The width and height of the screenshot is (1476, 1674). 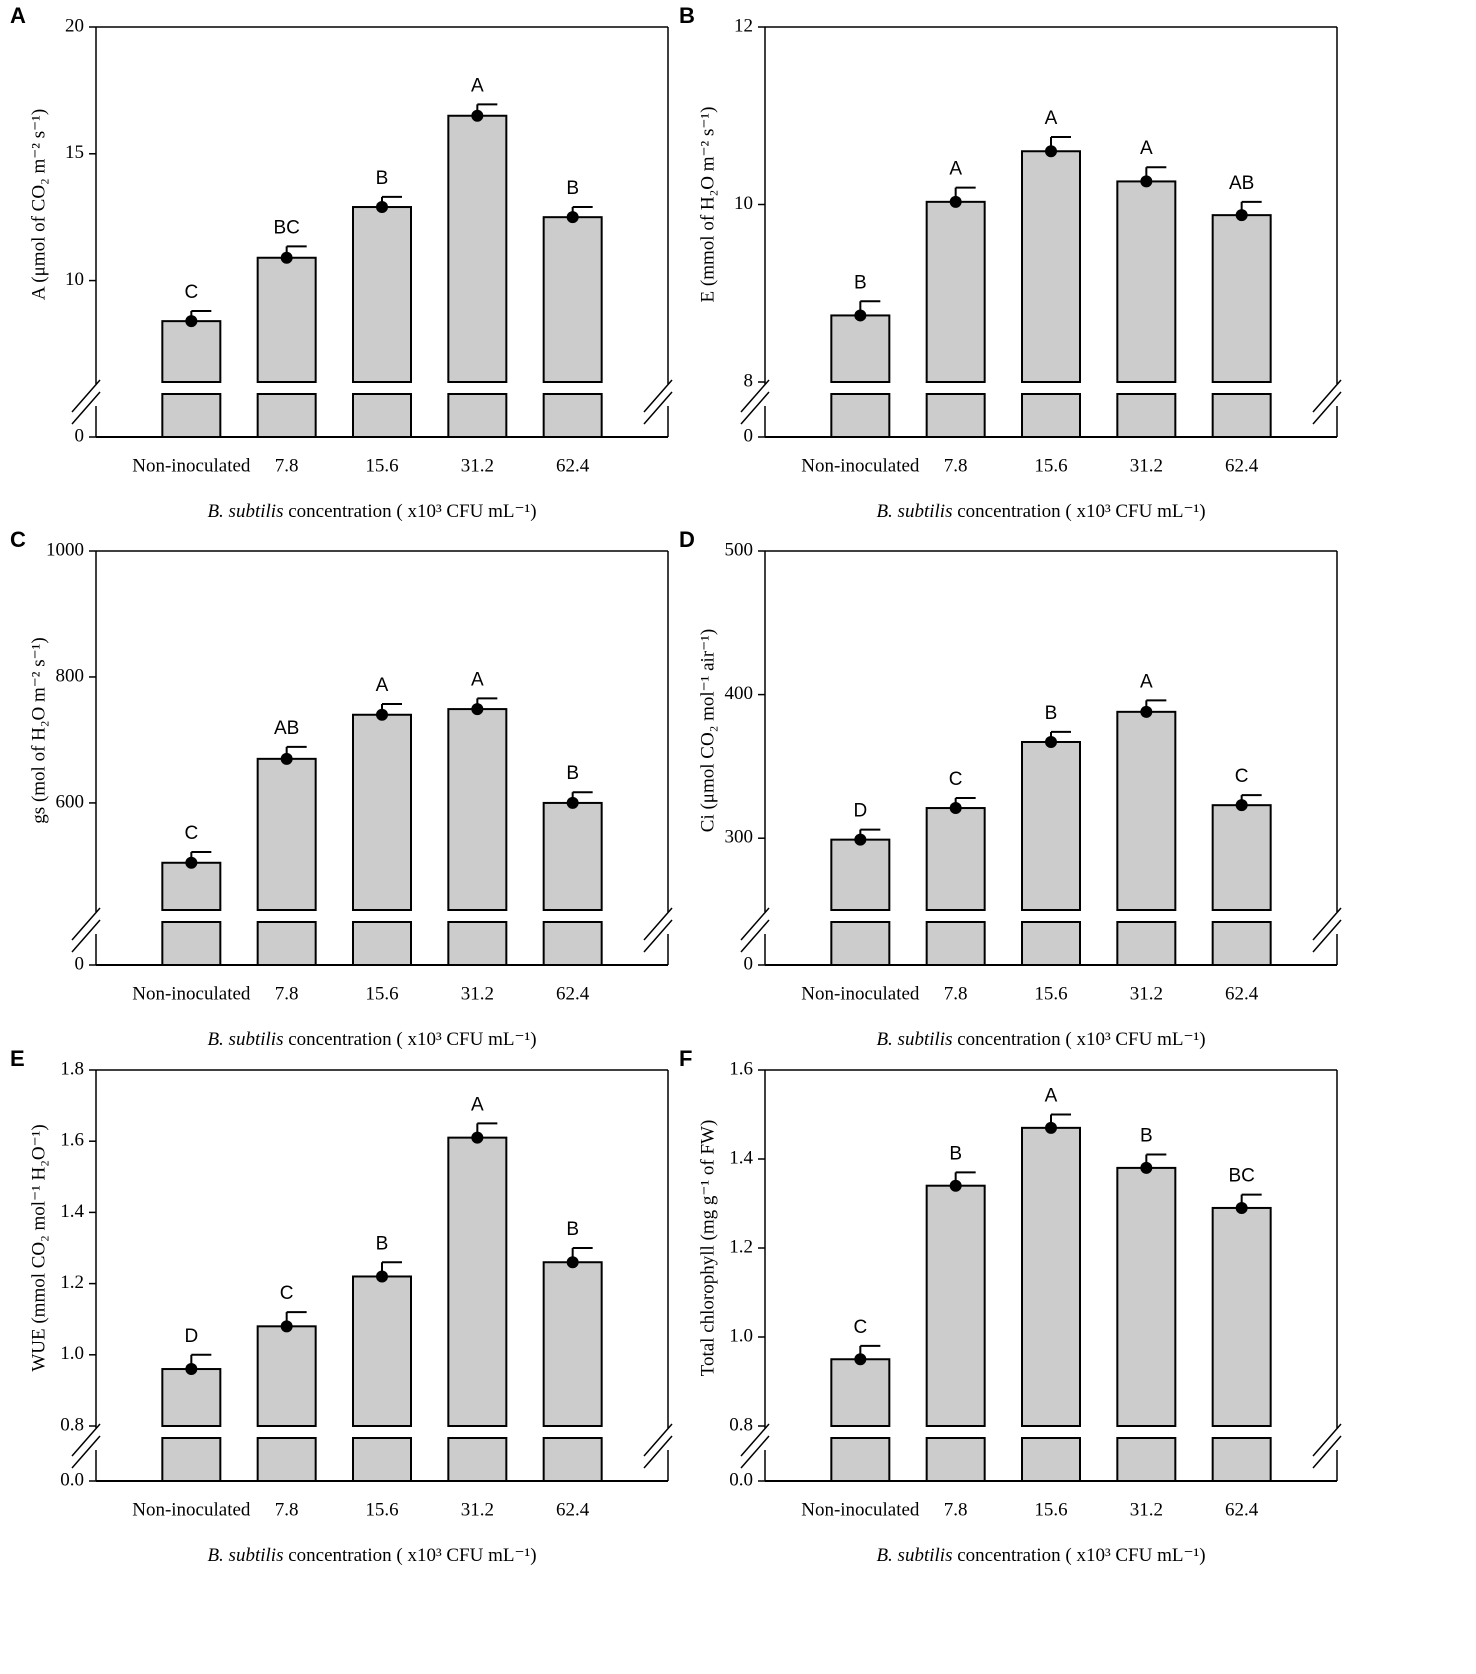 I want to click on y-tick-label: 600, so click(x=70, y=801).